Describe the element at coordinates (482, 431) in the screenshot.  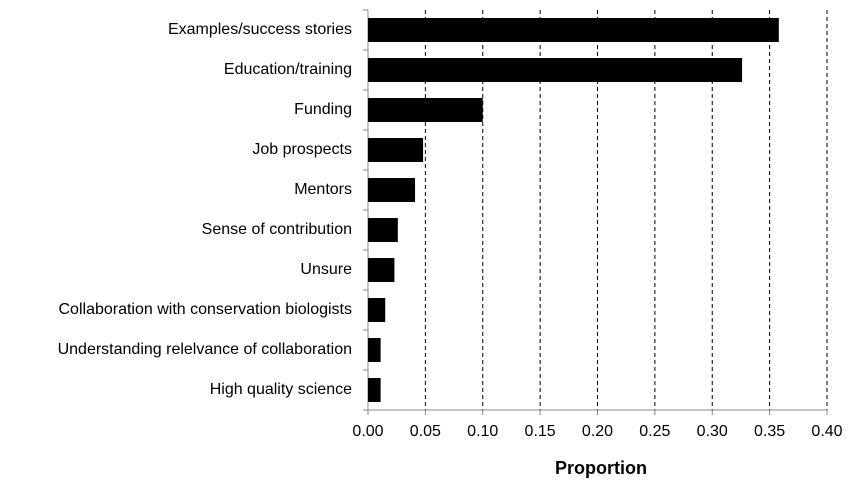
I see `x-tick-label: 0.10` at that location.